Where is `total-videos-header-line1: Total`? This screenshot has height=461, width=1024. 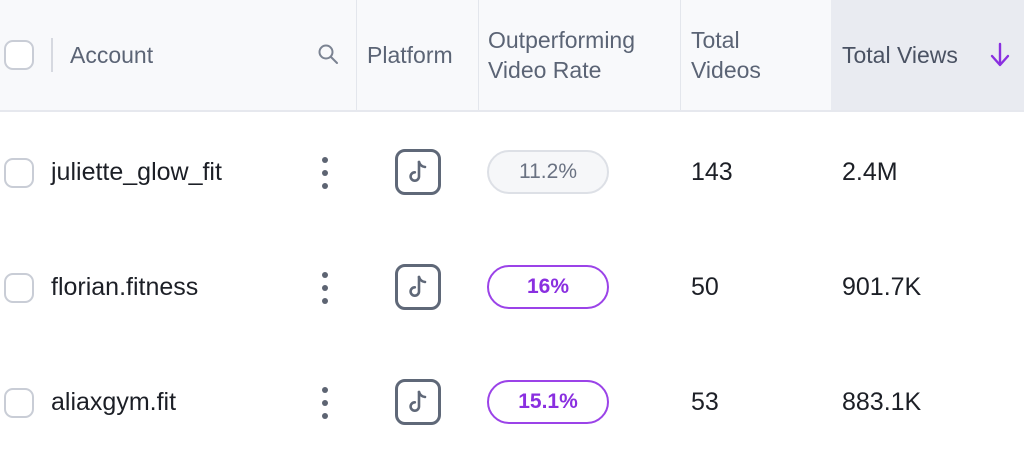 total-videos-header-line1: Total is located at coordinates (715, 40).